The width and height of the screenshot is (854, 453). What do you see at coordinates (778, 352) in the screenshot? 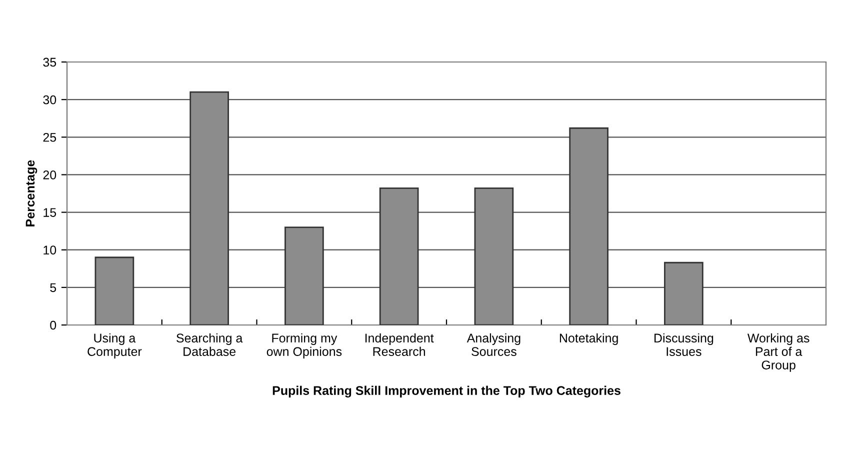
I see `x-tick-label: Working as Part of a Group` at bounding box center [778, 352].